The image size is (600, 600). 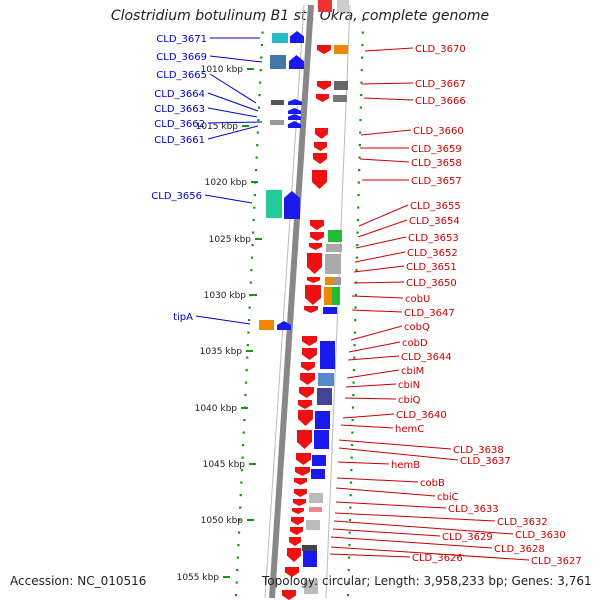 I want to click on gene-label-cld-3654: CLD_3654, so click(x=434, y=221).